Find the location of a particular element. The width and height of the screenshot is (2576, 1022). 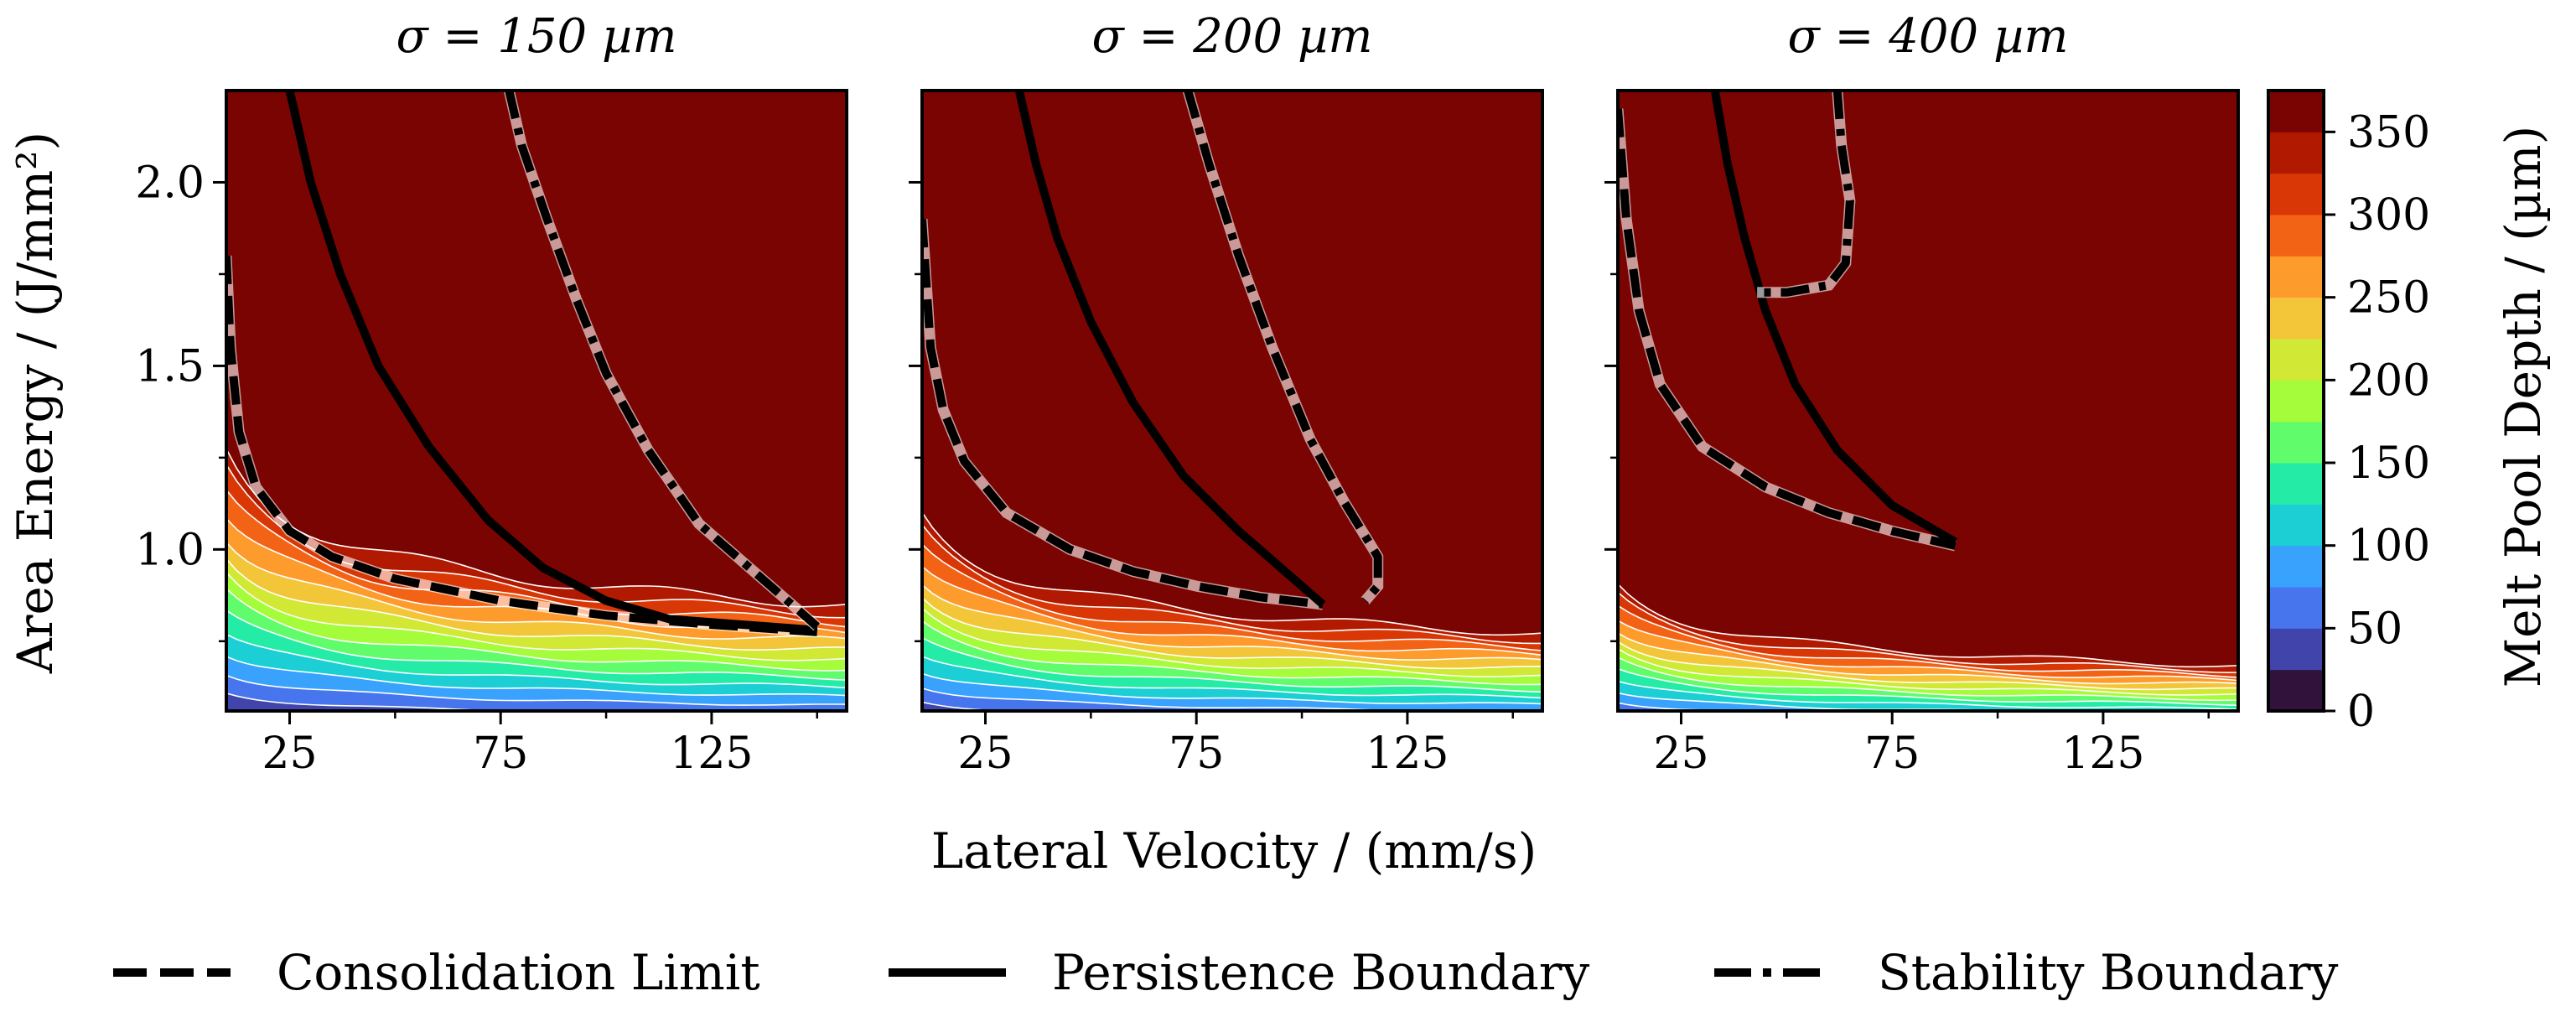

colorbar-label: Melt Pool Depth / (µm) is located at coordinates (2523, 407).